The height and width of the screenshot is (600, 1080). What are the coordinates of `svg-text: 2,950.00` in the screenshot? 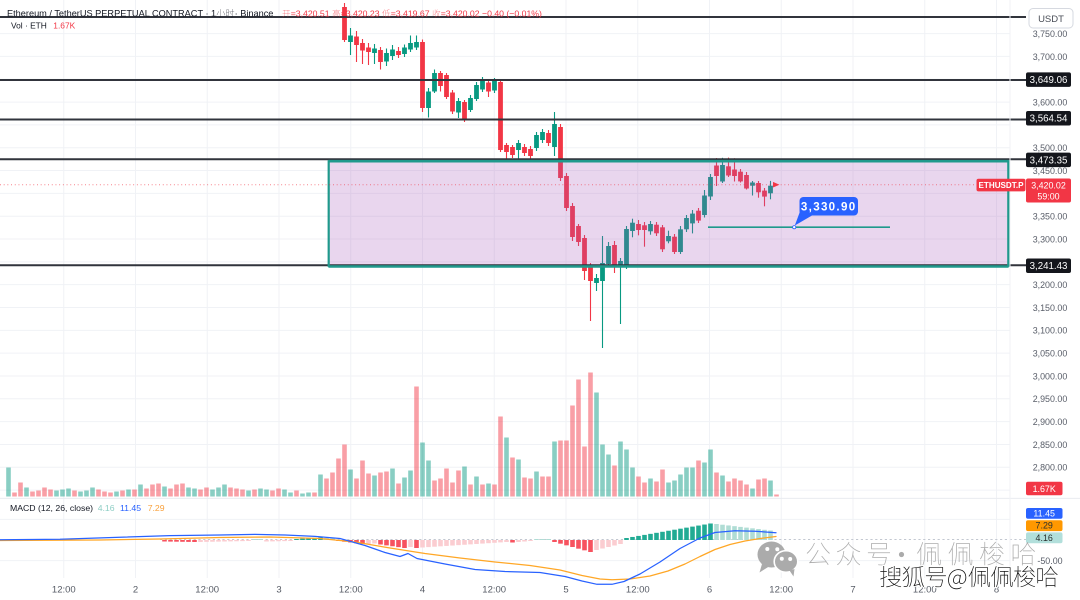 It's located at (1050, 399).